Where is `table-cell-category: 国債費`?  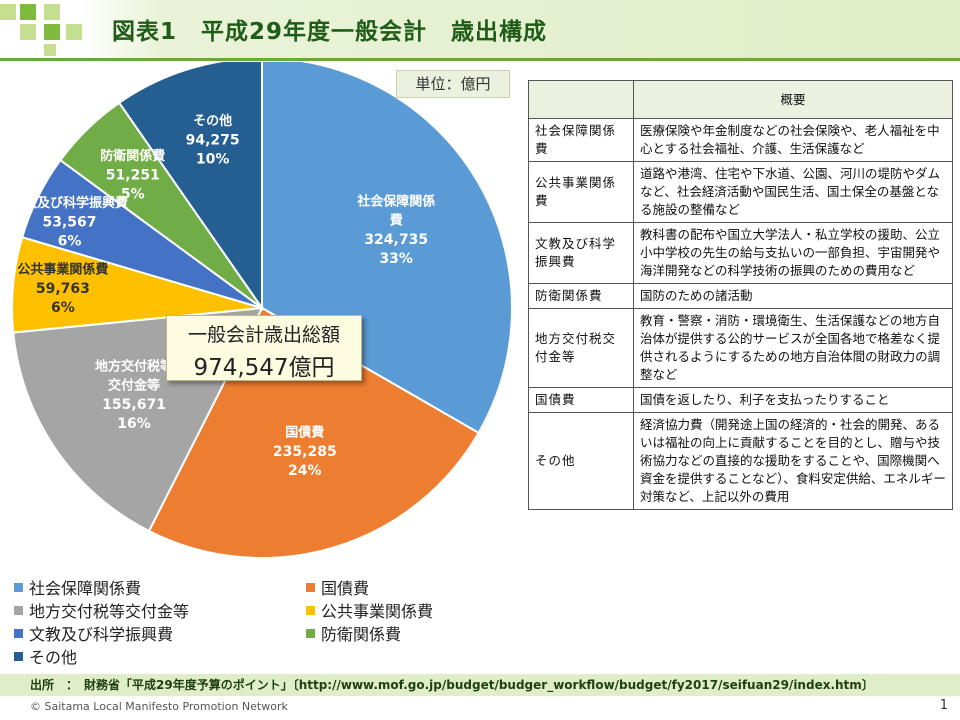 table-cell-category: 国債費 is located at coordinates (581, 400).